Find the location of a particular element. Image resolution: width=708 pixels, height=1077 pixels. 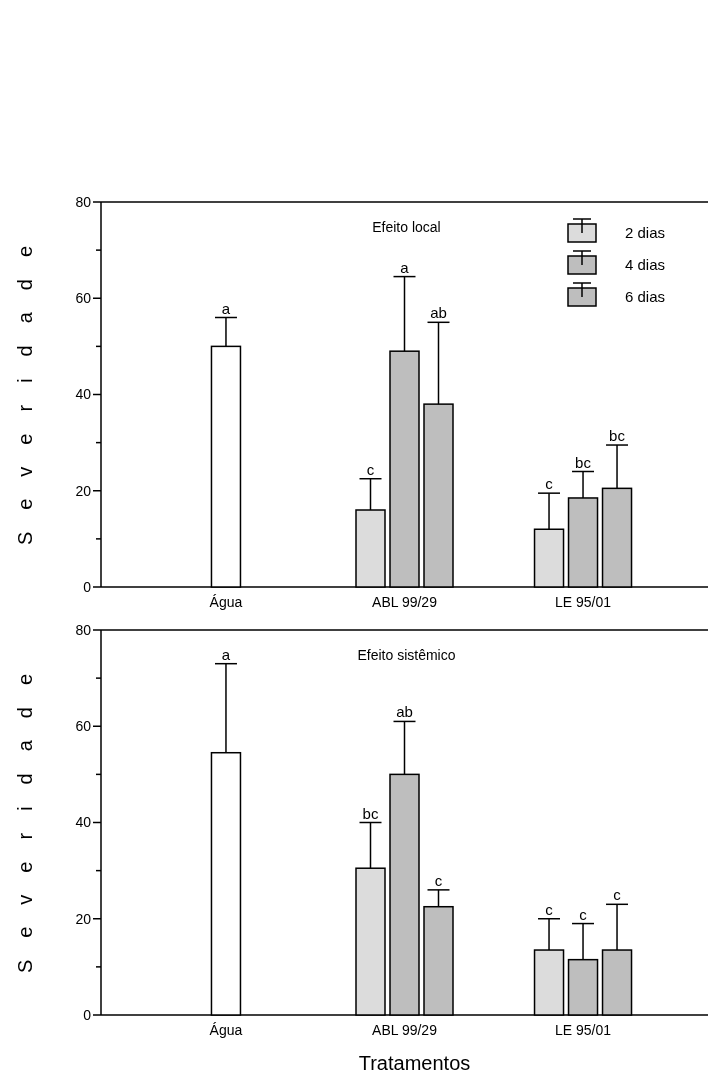

x-axis-title: Tratamentos is located at coordinates (414, 1063).